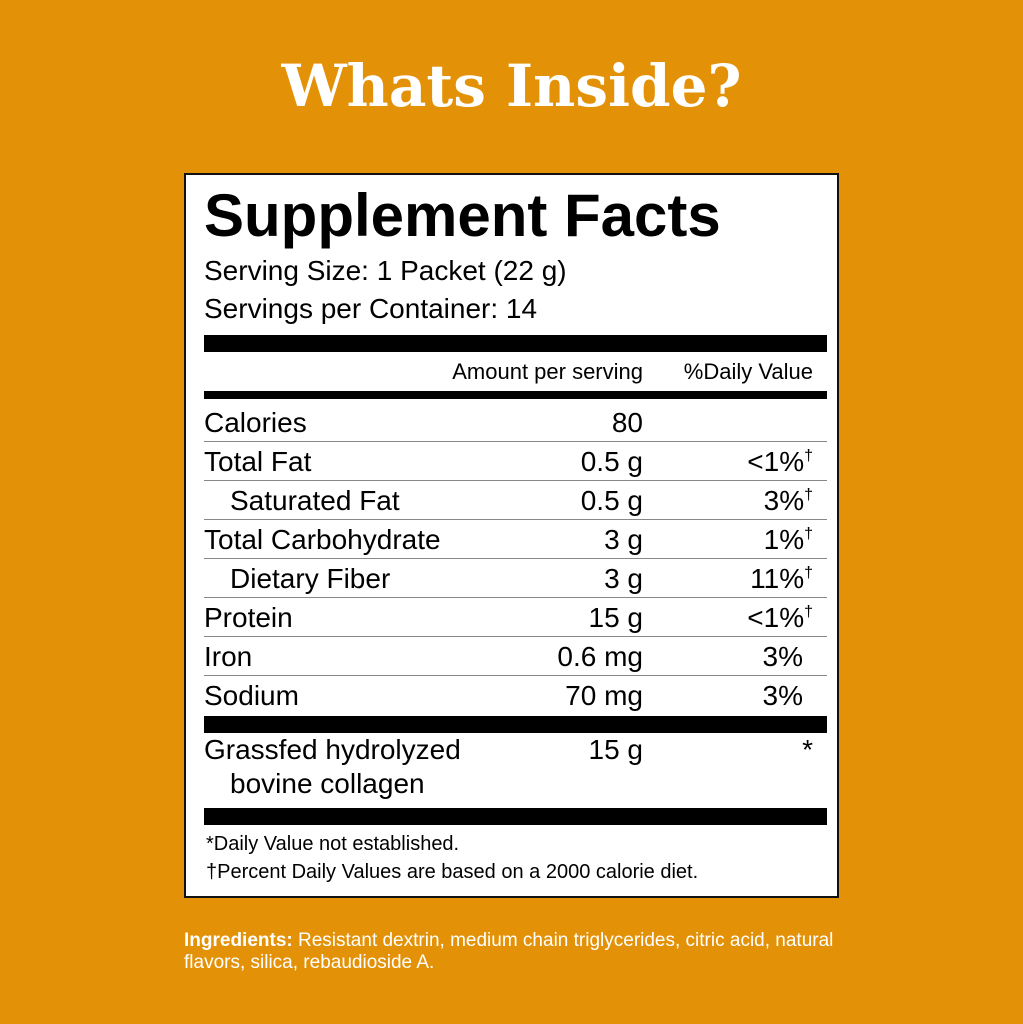 Image resolution: width=1023 pixels, height=1024 pixels. Describe the element at coordinates (807, 749) in the screenshot. I see `row-daily-value: *` at that location.